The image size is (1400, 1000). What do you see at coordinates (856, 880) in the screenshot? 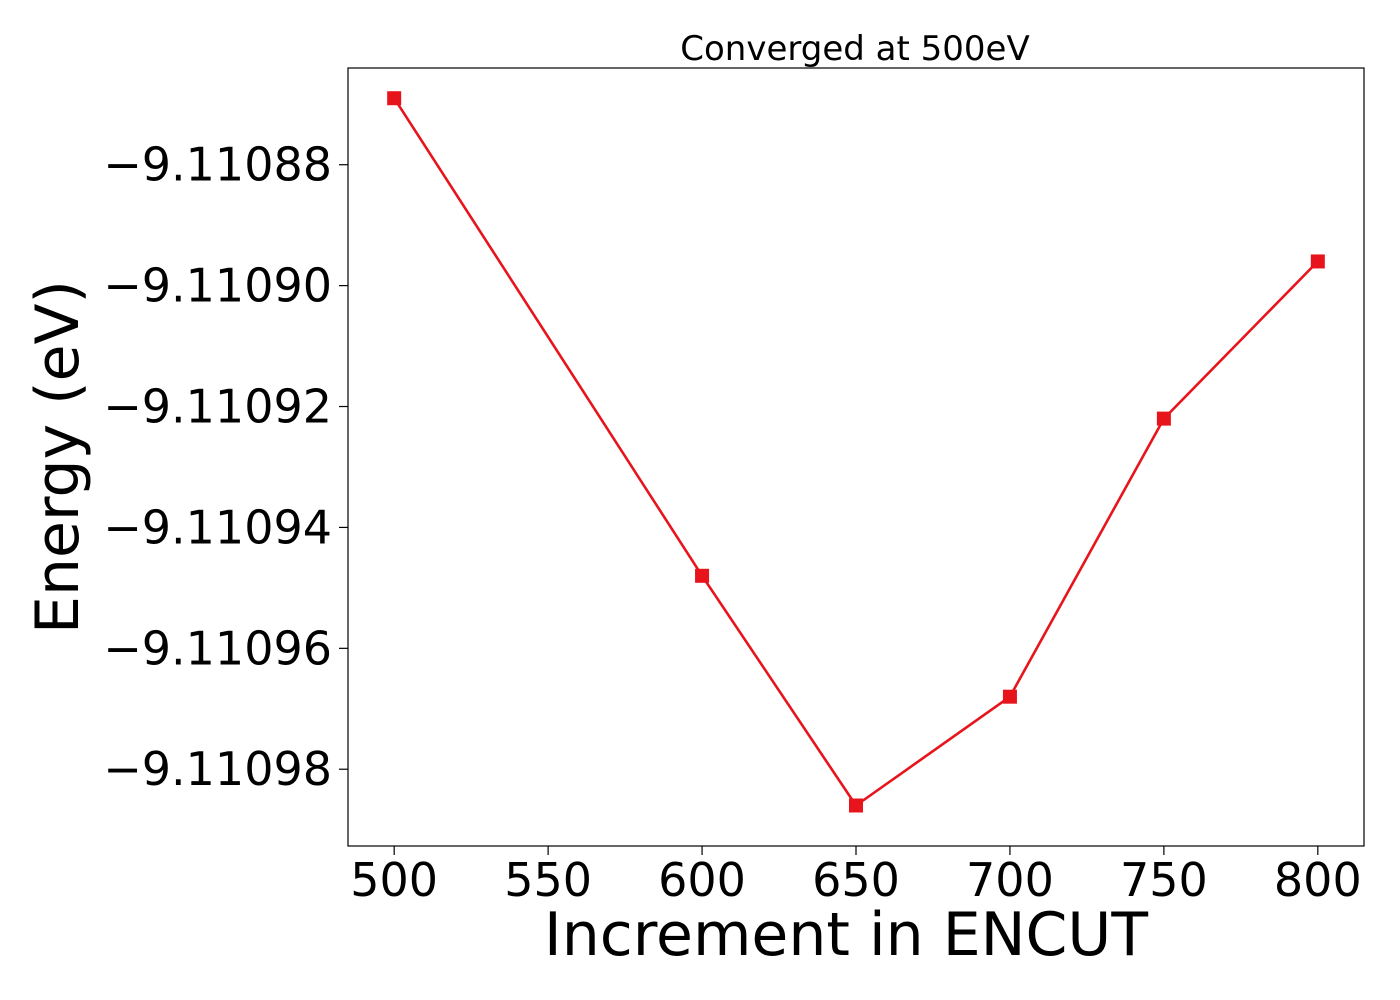
I see `x-tick-label: 650` at bounding box center [856, 880].